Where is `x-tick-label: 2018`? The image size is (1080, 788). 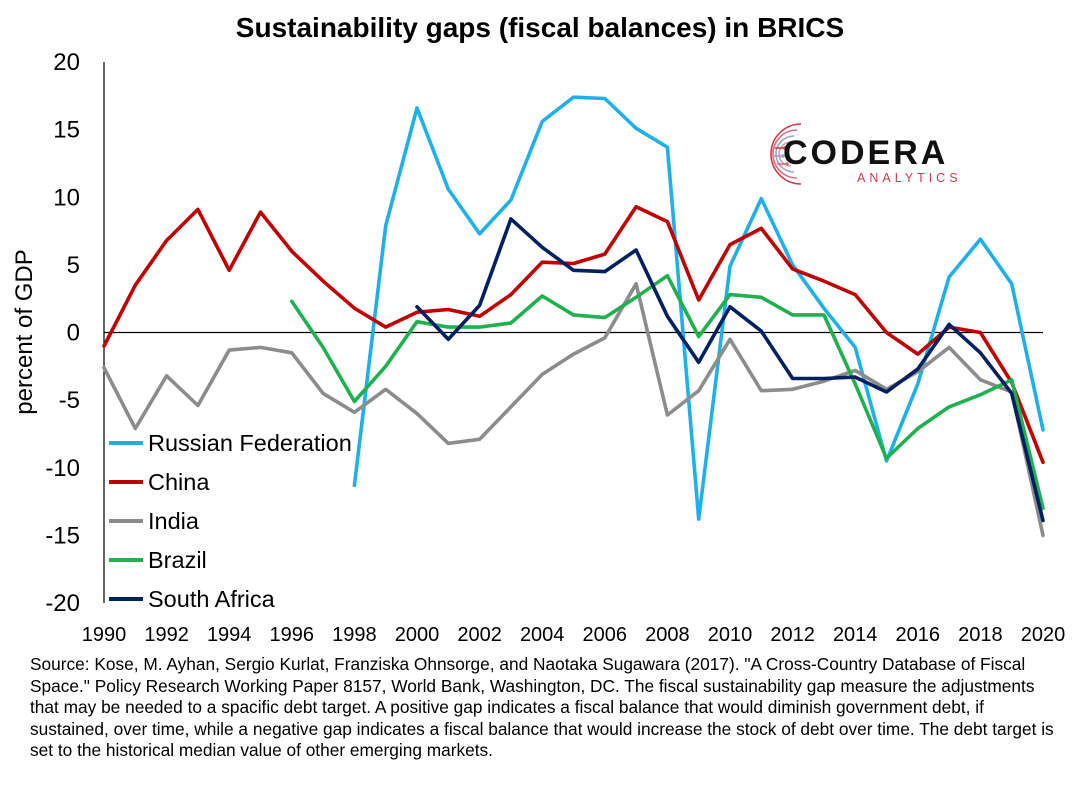
x-tick-label: 2018 is located at coordinates (980, 635).